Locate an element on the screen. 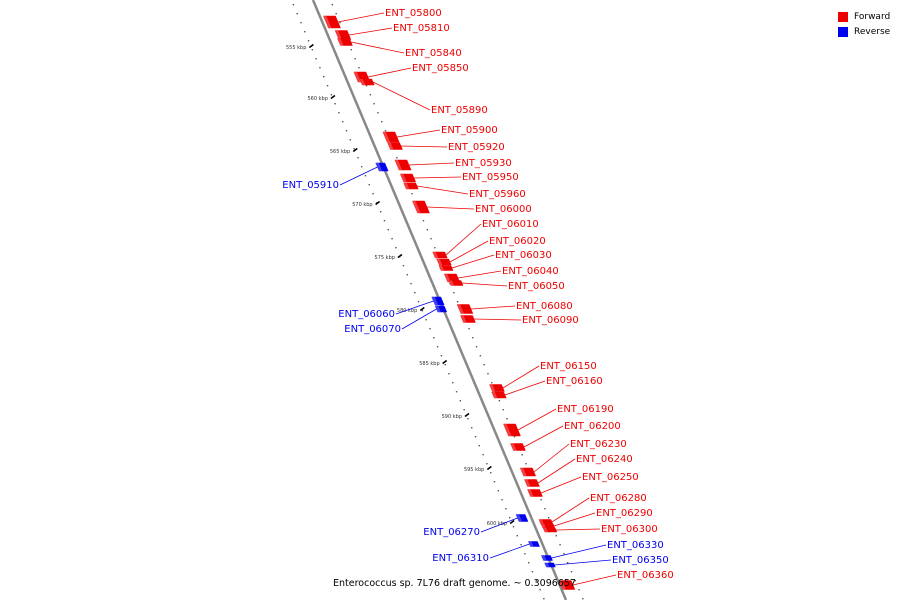  gene-label: ENT_06040 is located at coordinates (530, 271).